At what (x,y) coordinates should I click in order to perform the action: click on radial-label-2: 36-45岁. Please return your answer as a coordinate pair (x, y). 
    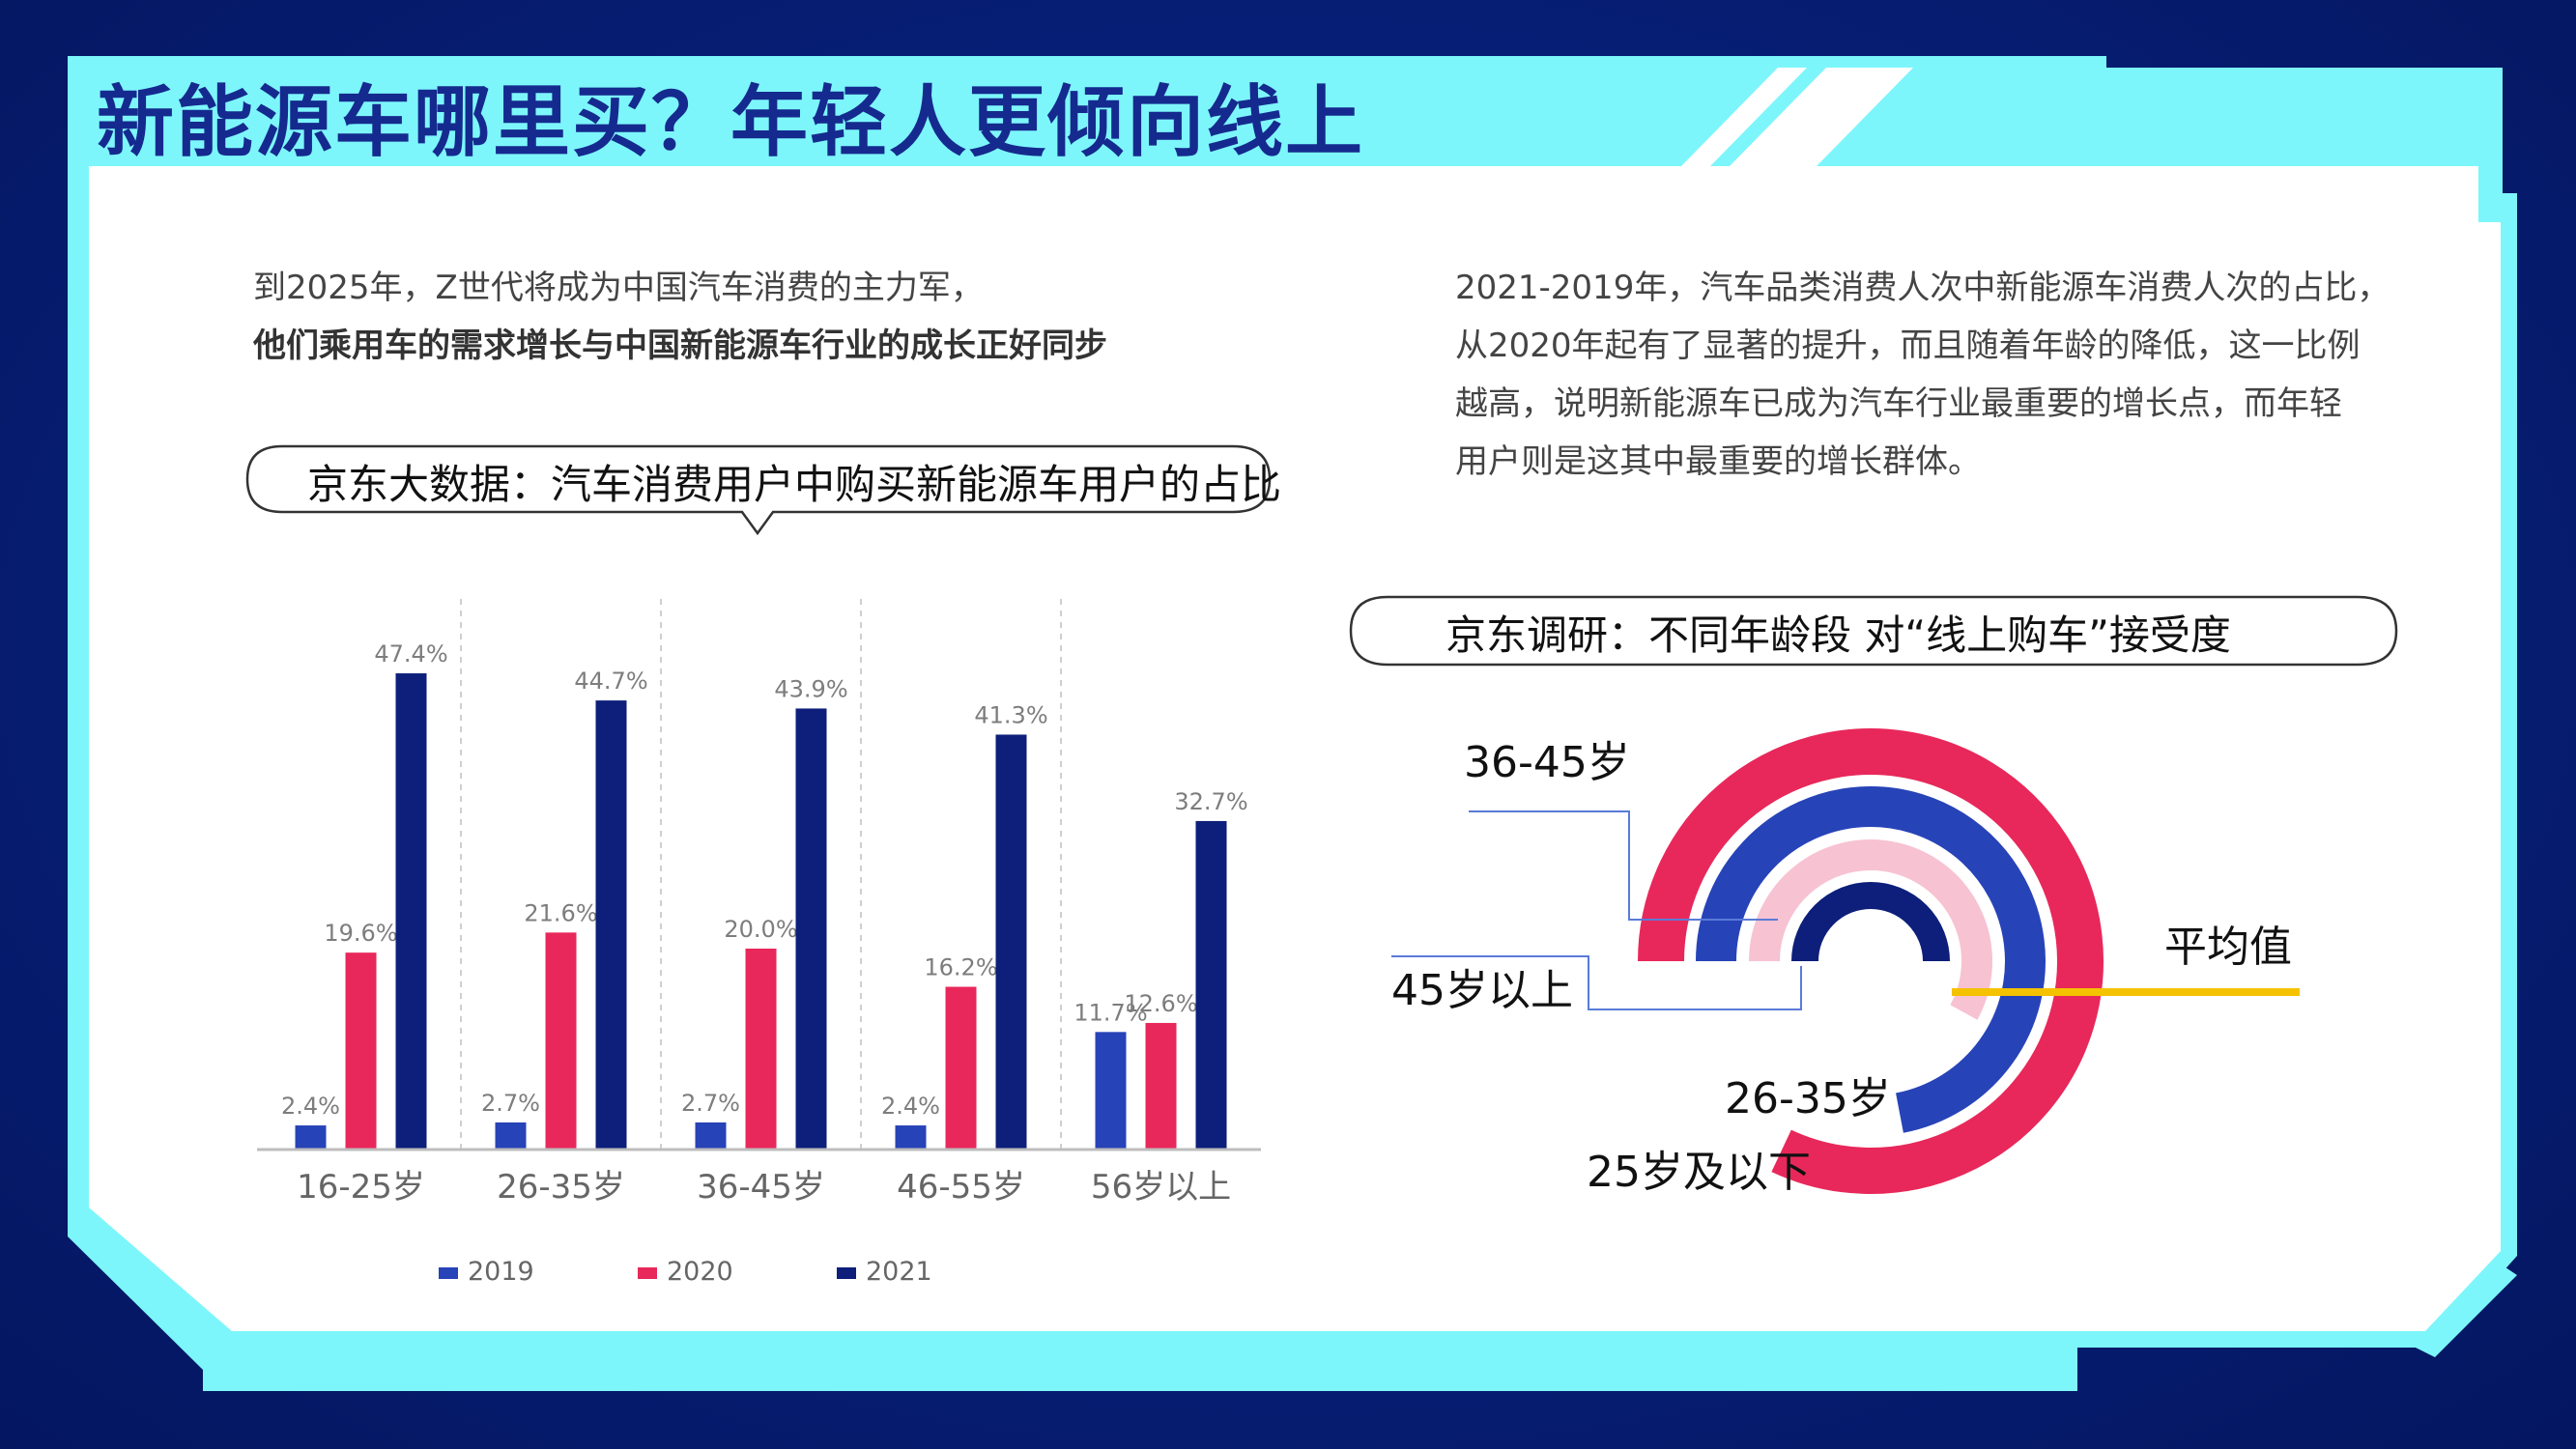
    Looking at the image, I should click on (1547, 762).